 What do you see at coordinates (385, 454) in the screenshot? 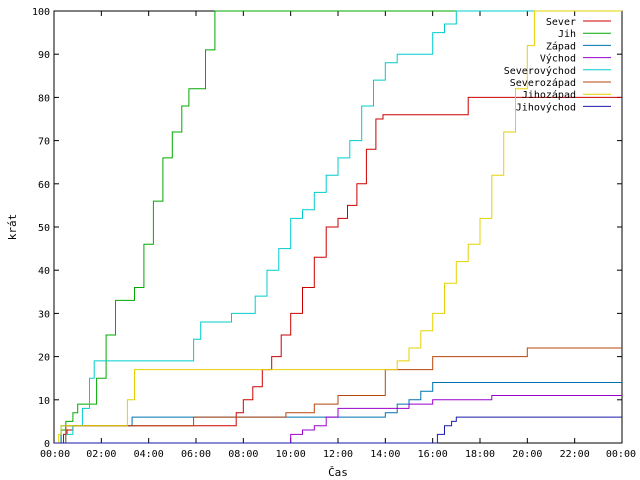
I see `x-tick-label: 14:00` at bounding box center [385, 454].